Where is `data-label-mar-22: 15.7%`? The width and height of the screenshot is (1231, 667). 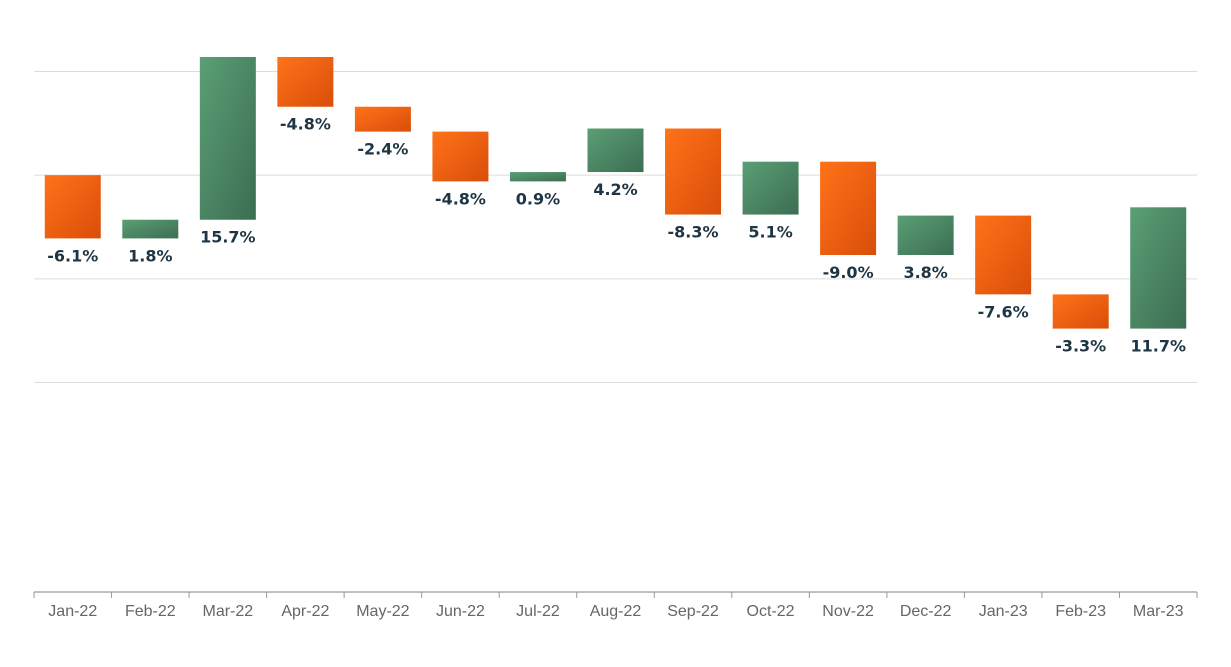
data-label-mar-22: 15.7% is located at coordinates (228, 237).